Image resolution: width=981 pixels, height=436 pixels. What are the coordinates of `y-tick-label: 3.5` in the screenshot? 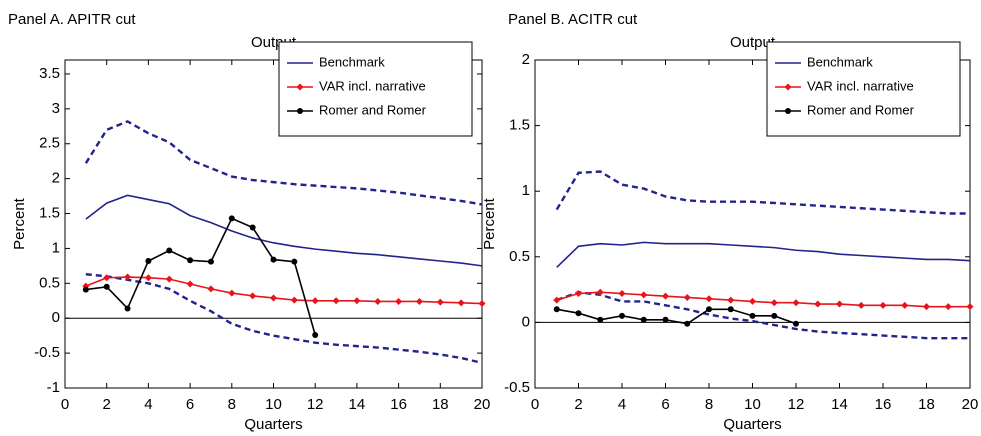 It's located at (49, 73).